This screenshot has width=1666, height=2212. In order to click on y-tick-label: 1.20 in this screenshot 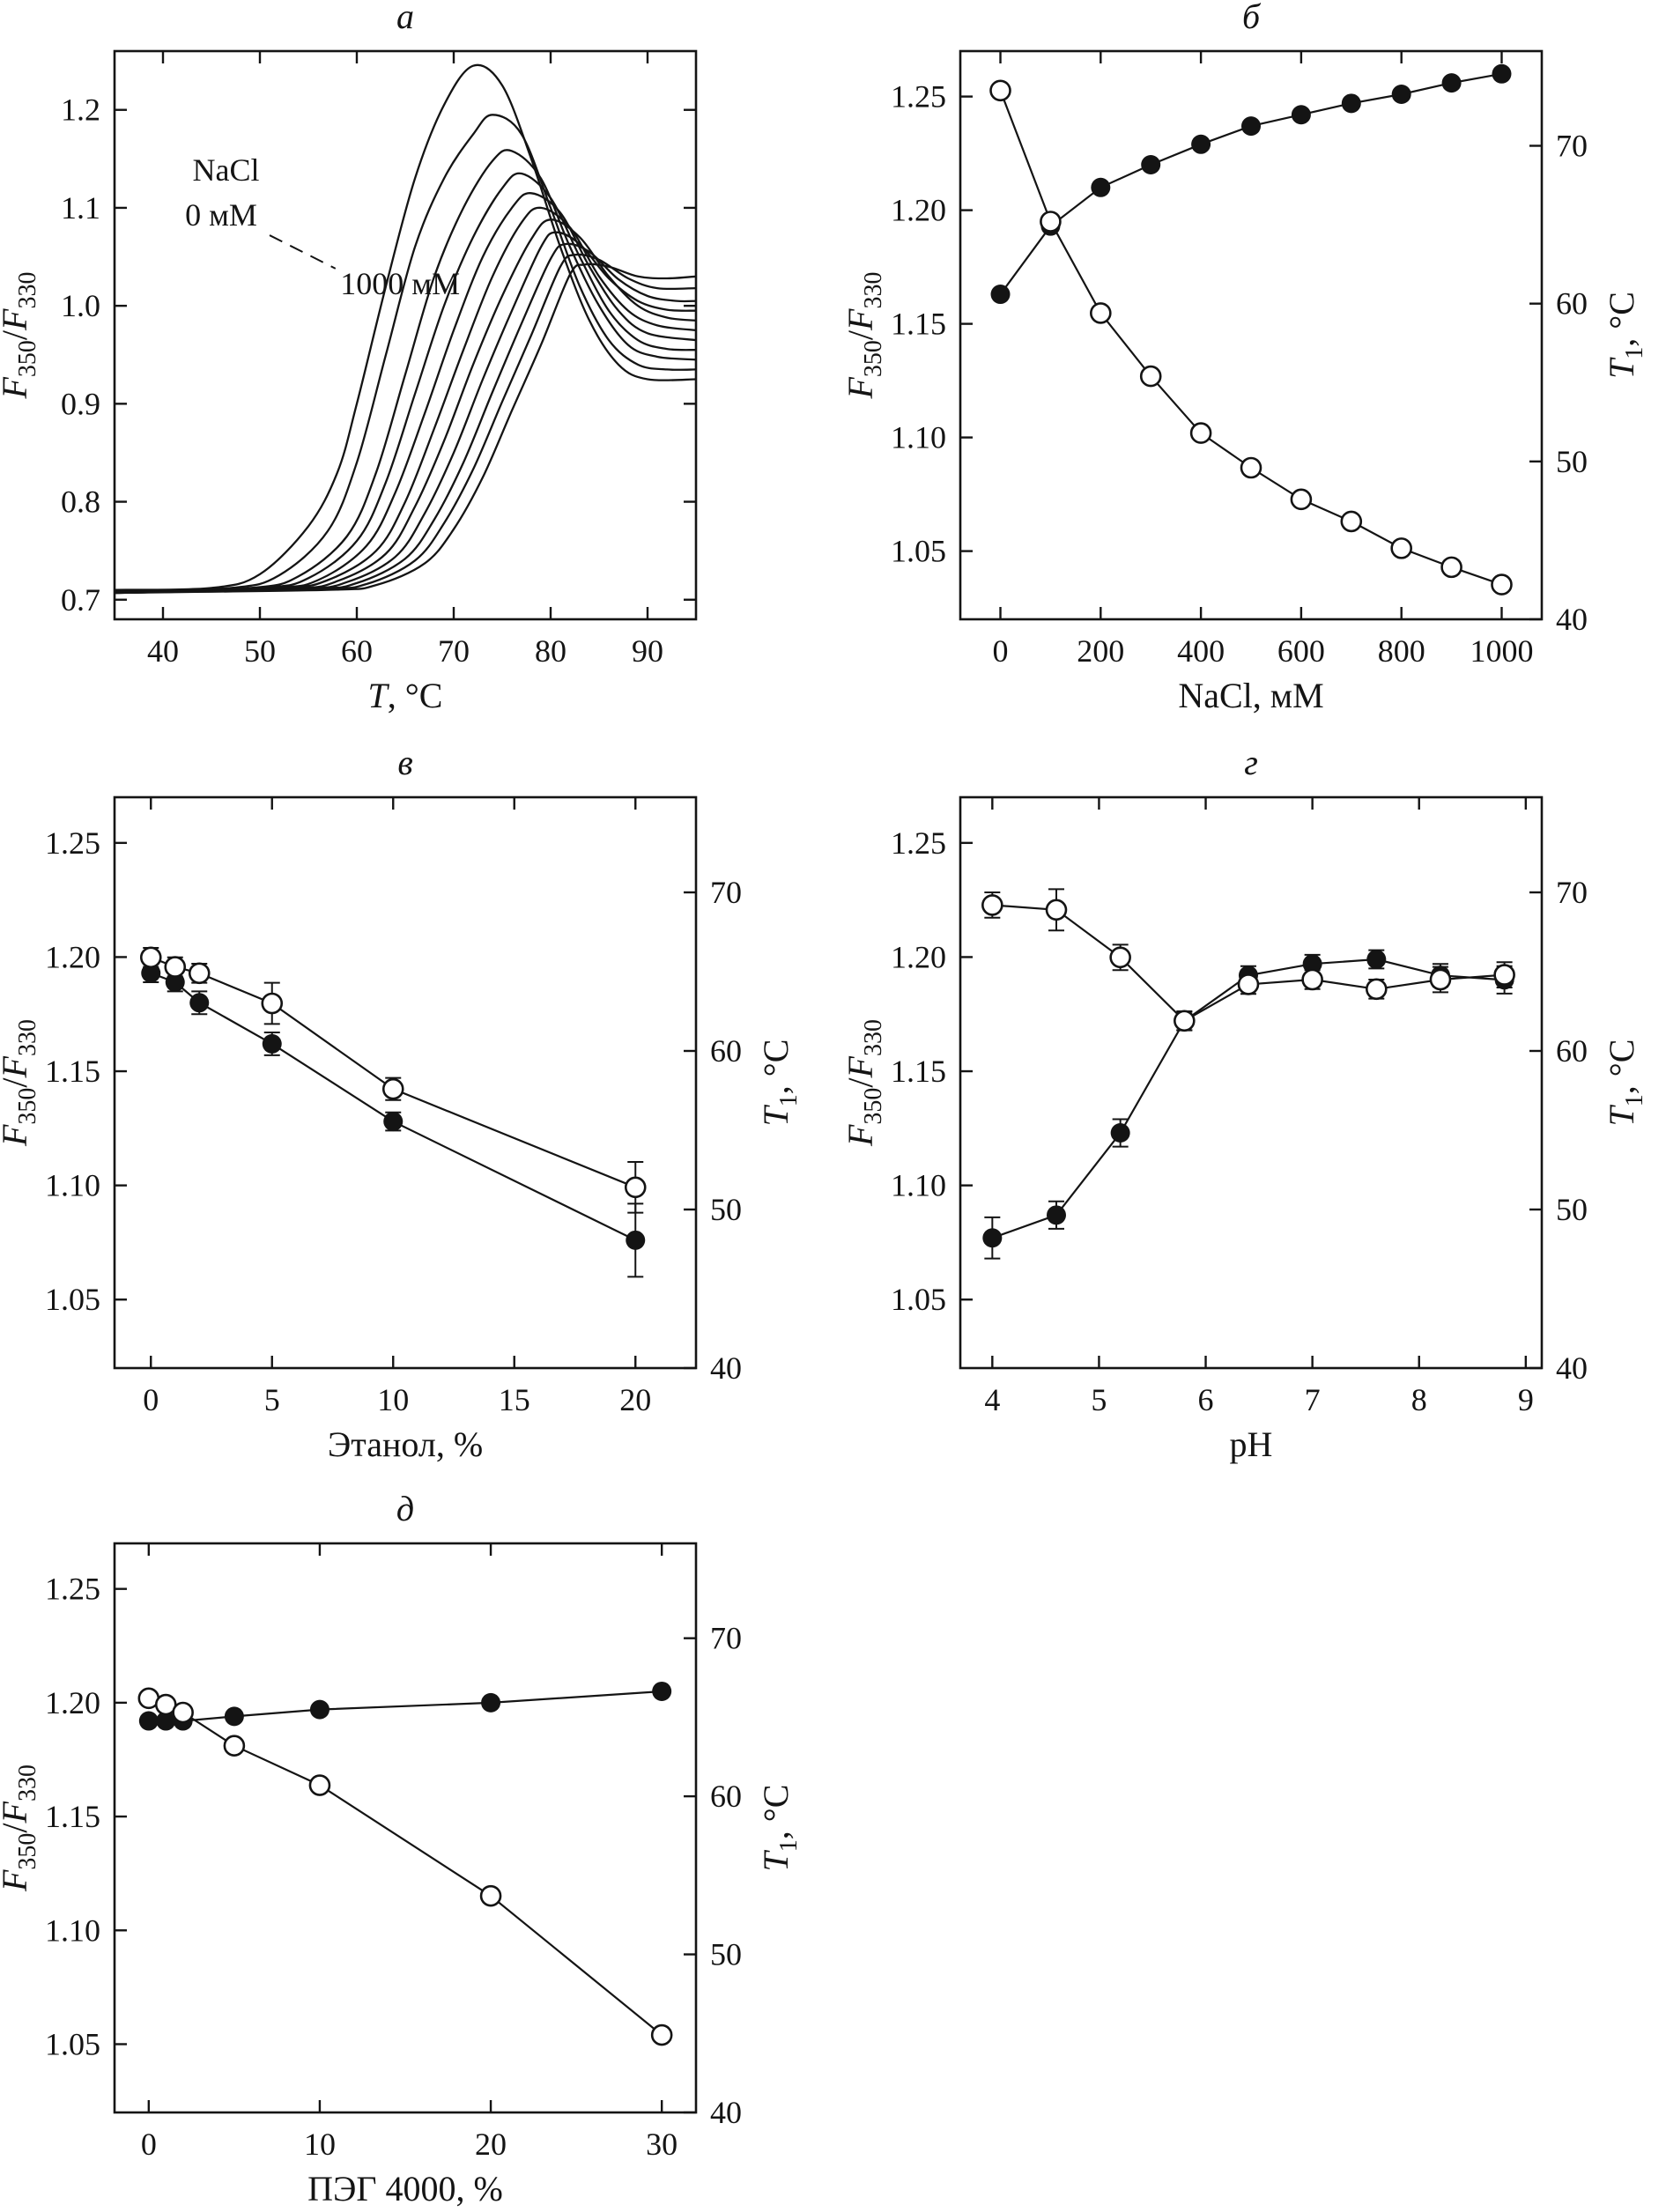, I will do `click(919, 210)`.